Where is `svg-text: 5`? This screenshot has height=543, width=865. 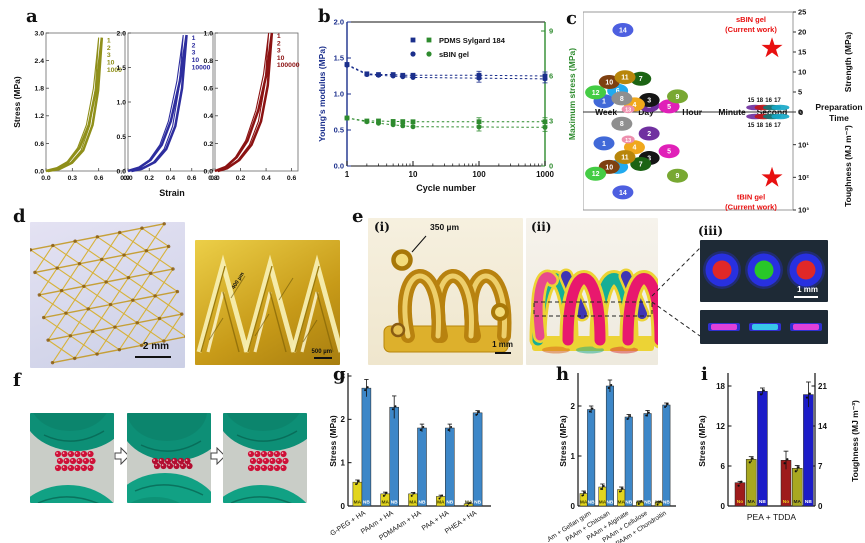
svg-text: 5 is located at coordinates (669, 152).